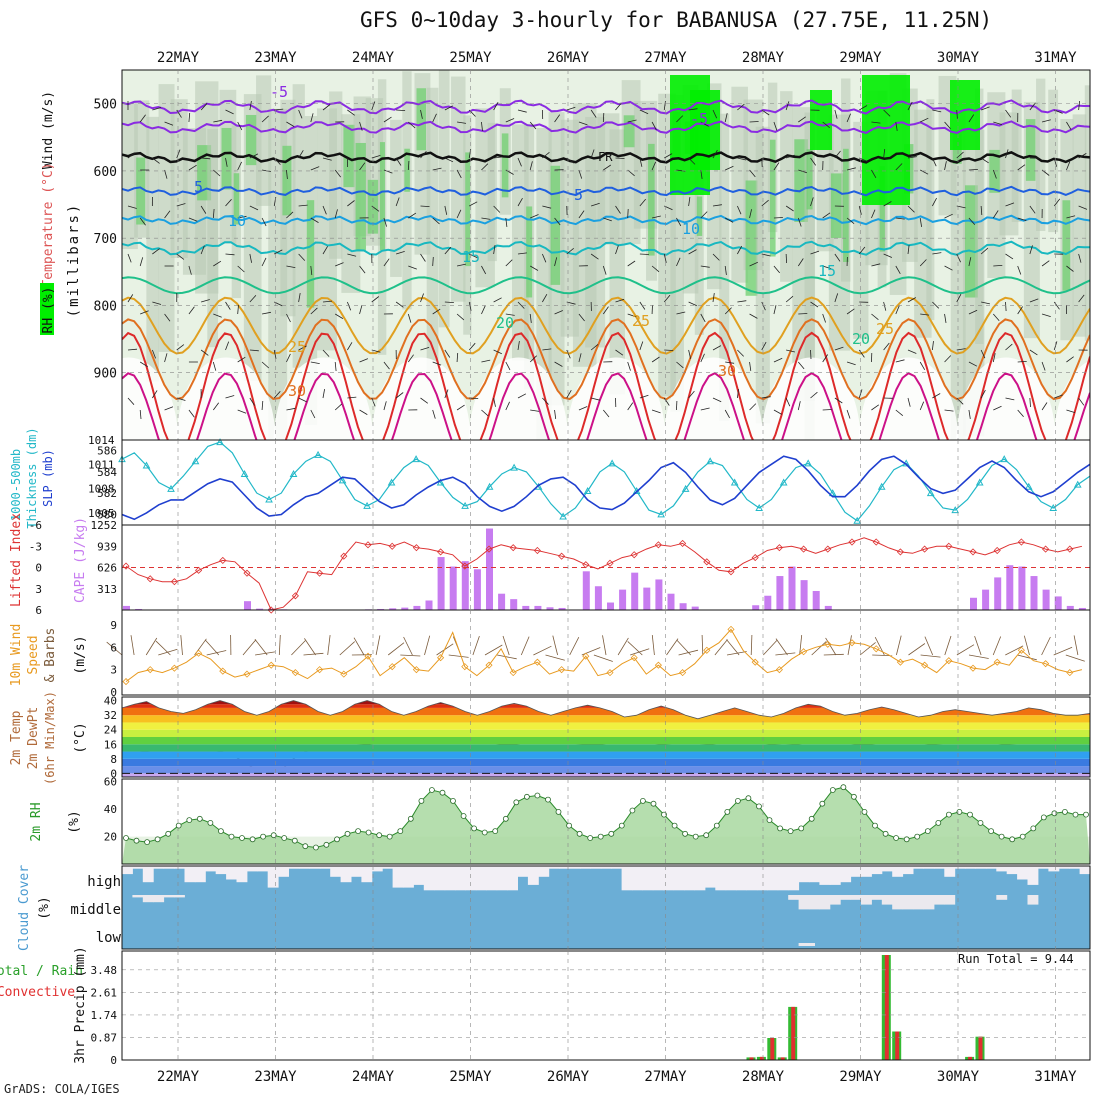 This screenshot has height=1104, width=1100. I want to click on cloud-low-bar, so click(807, 944).